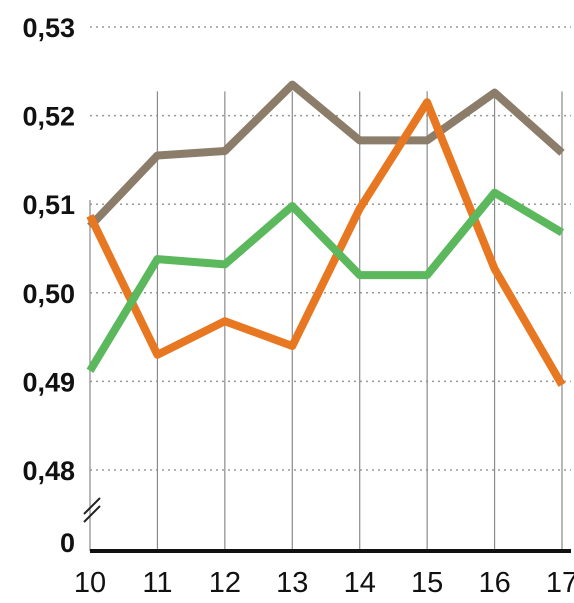  I want to click on axis-break-marker, so click(92, 510).